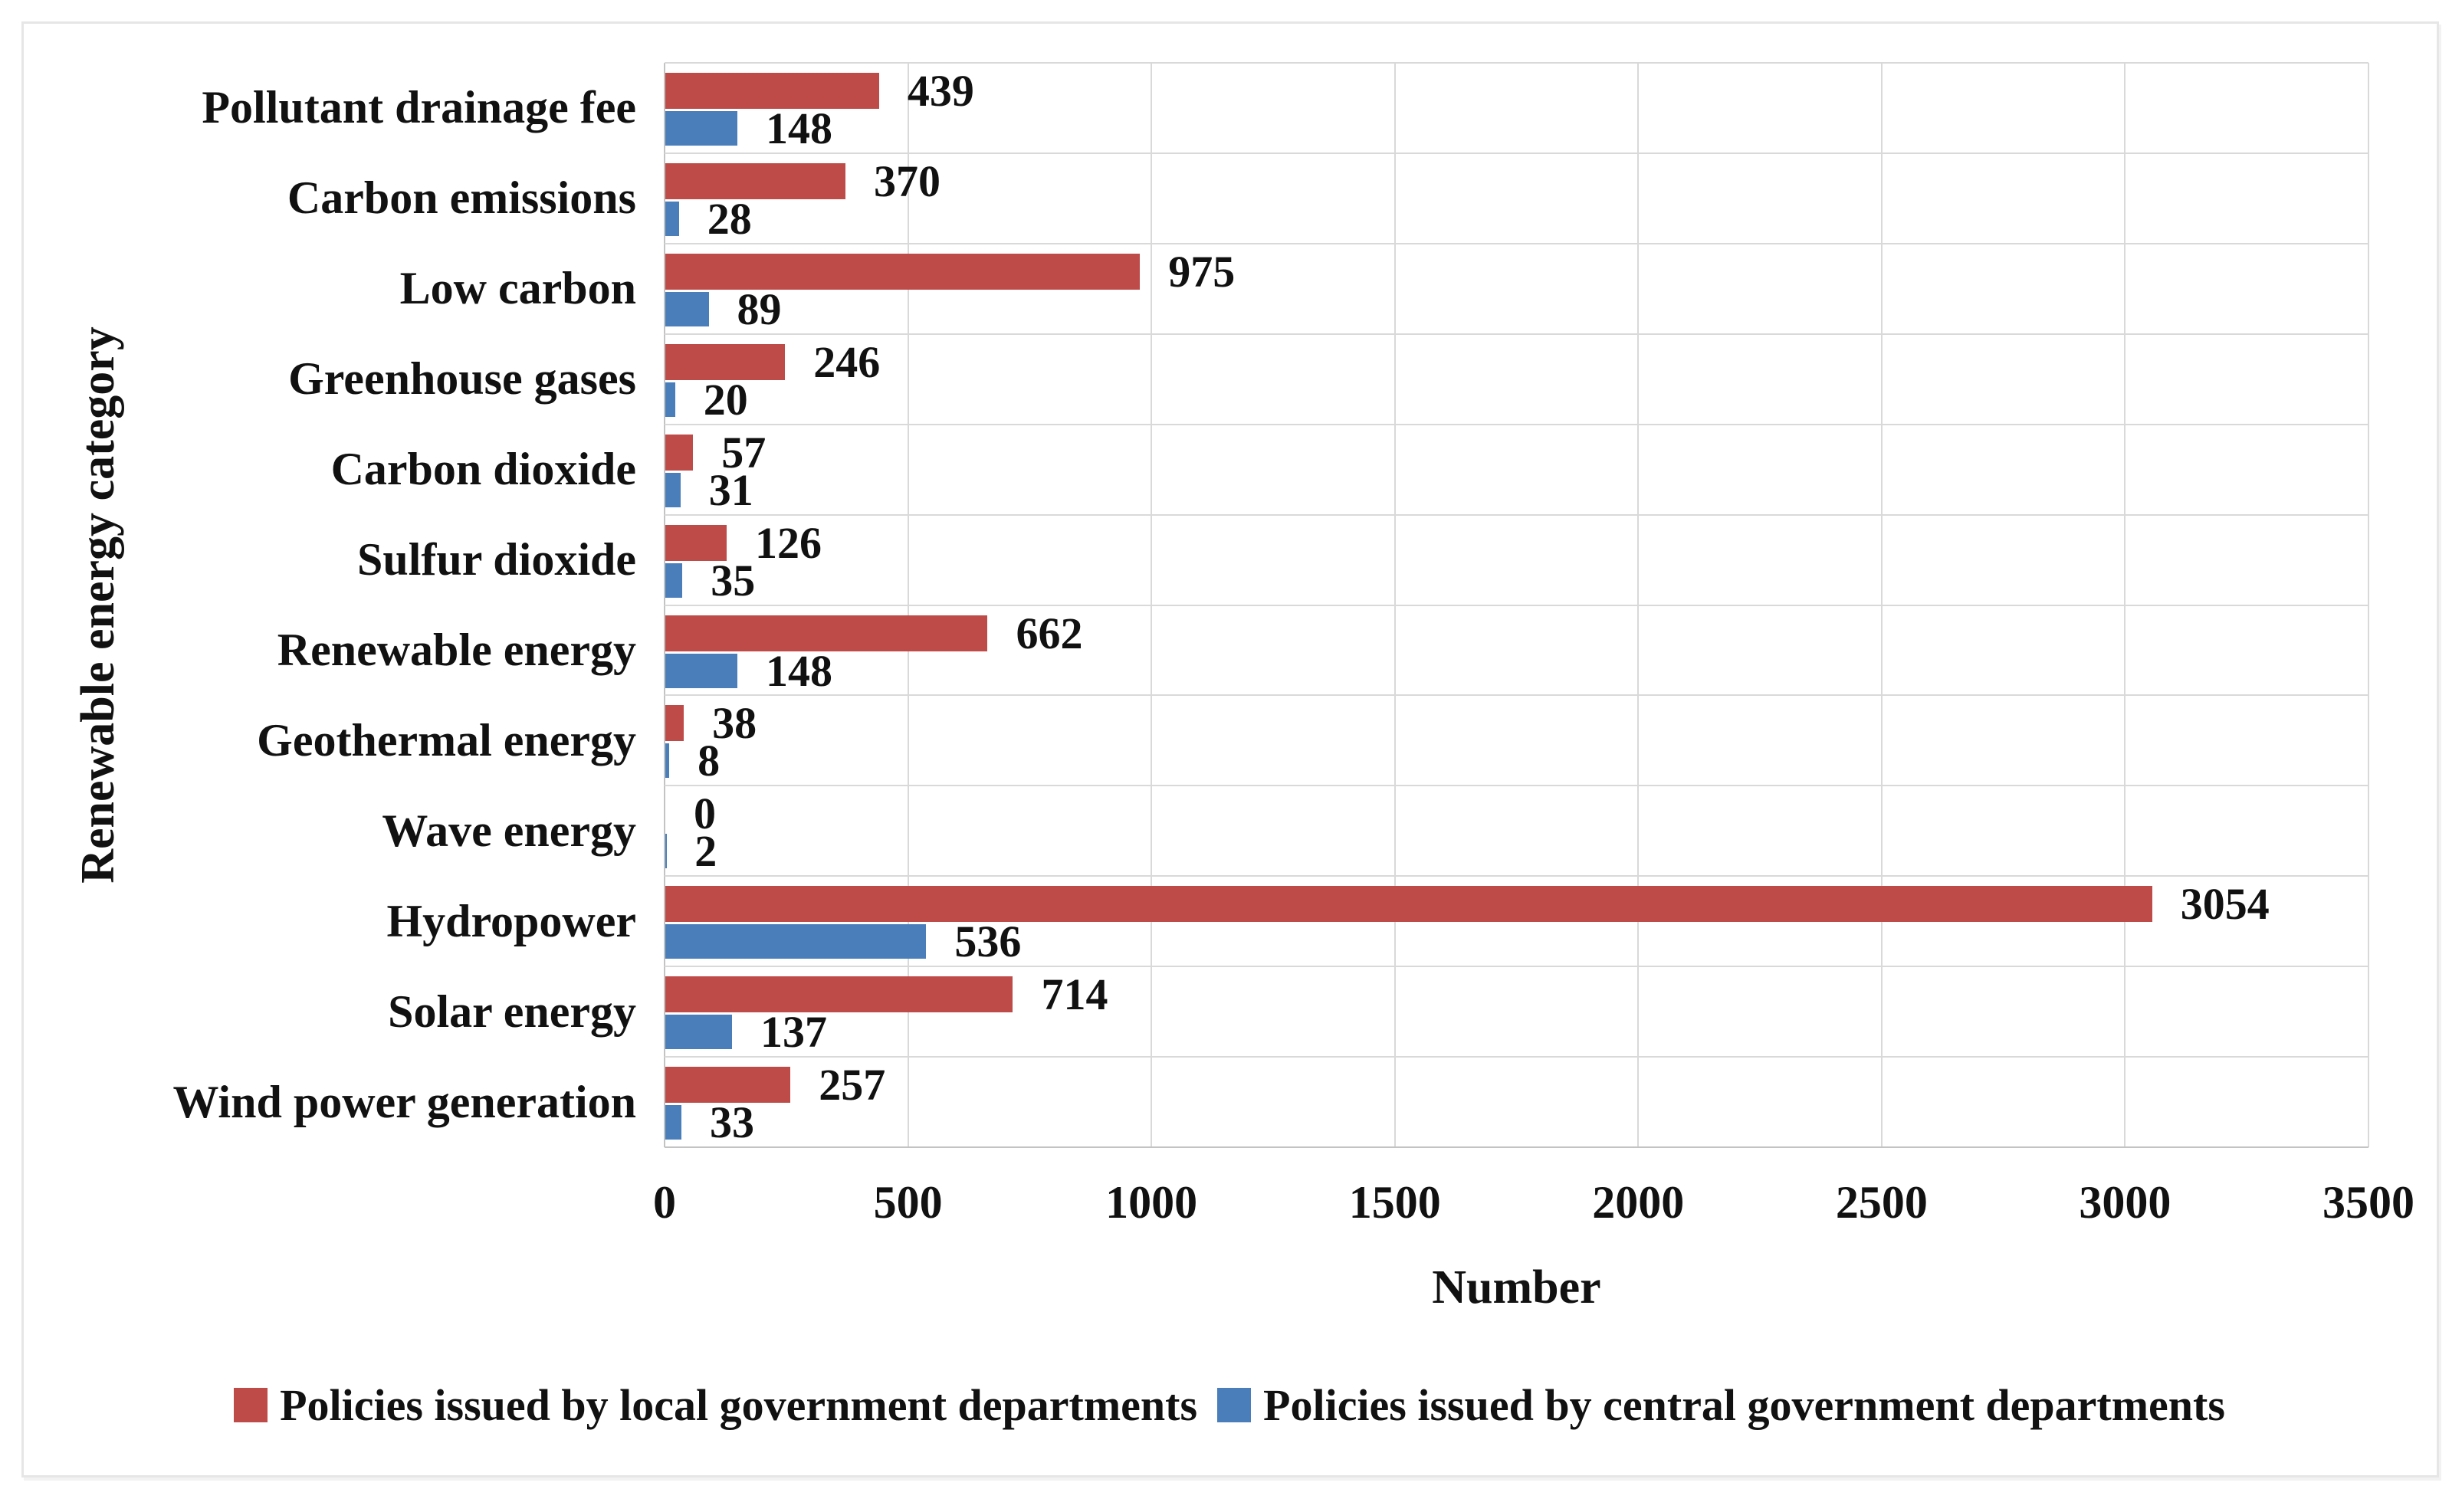 The image size is (2462, 1512). I want to click on x-tick-label: 1000, so click(1151, 1202).